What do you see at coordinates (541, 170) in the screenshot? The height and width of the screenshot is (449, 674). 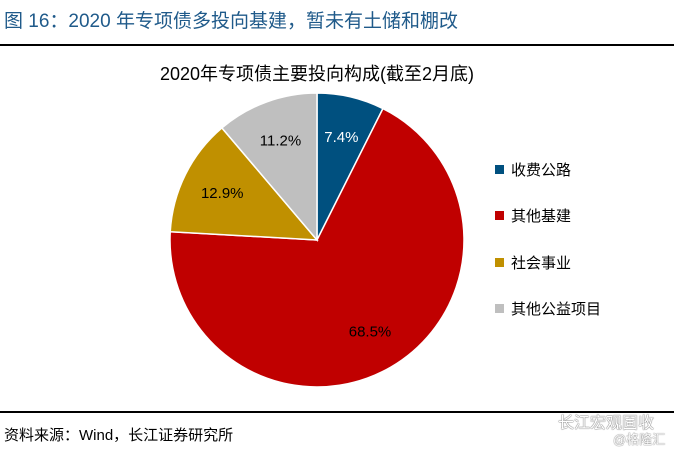 I see `legend-label: 收费公路` at bounding box center [541, 170].